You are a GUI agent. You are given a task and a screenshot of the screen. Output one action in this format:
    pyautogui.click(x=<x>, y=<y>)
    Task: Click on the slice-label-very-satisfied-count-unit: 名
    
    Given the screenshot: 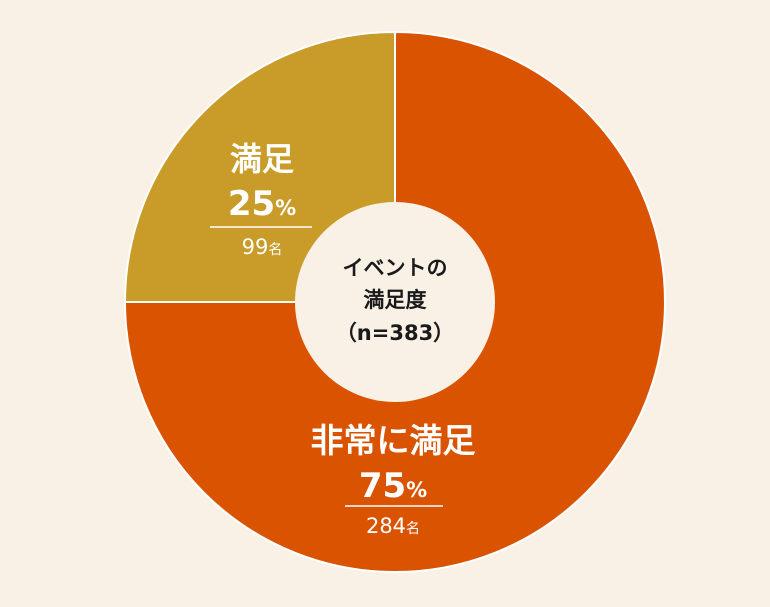 What is the action you would take?
    pyautogui.click(x=413, y=529)
    